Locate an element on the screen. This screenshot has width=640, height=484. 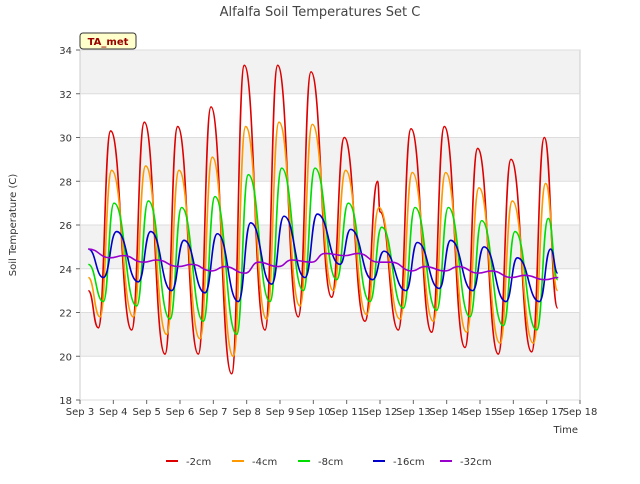
y-axis: 18 20 22 24 26 28 30 32 34 is located at coordinates (69, 226).